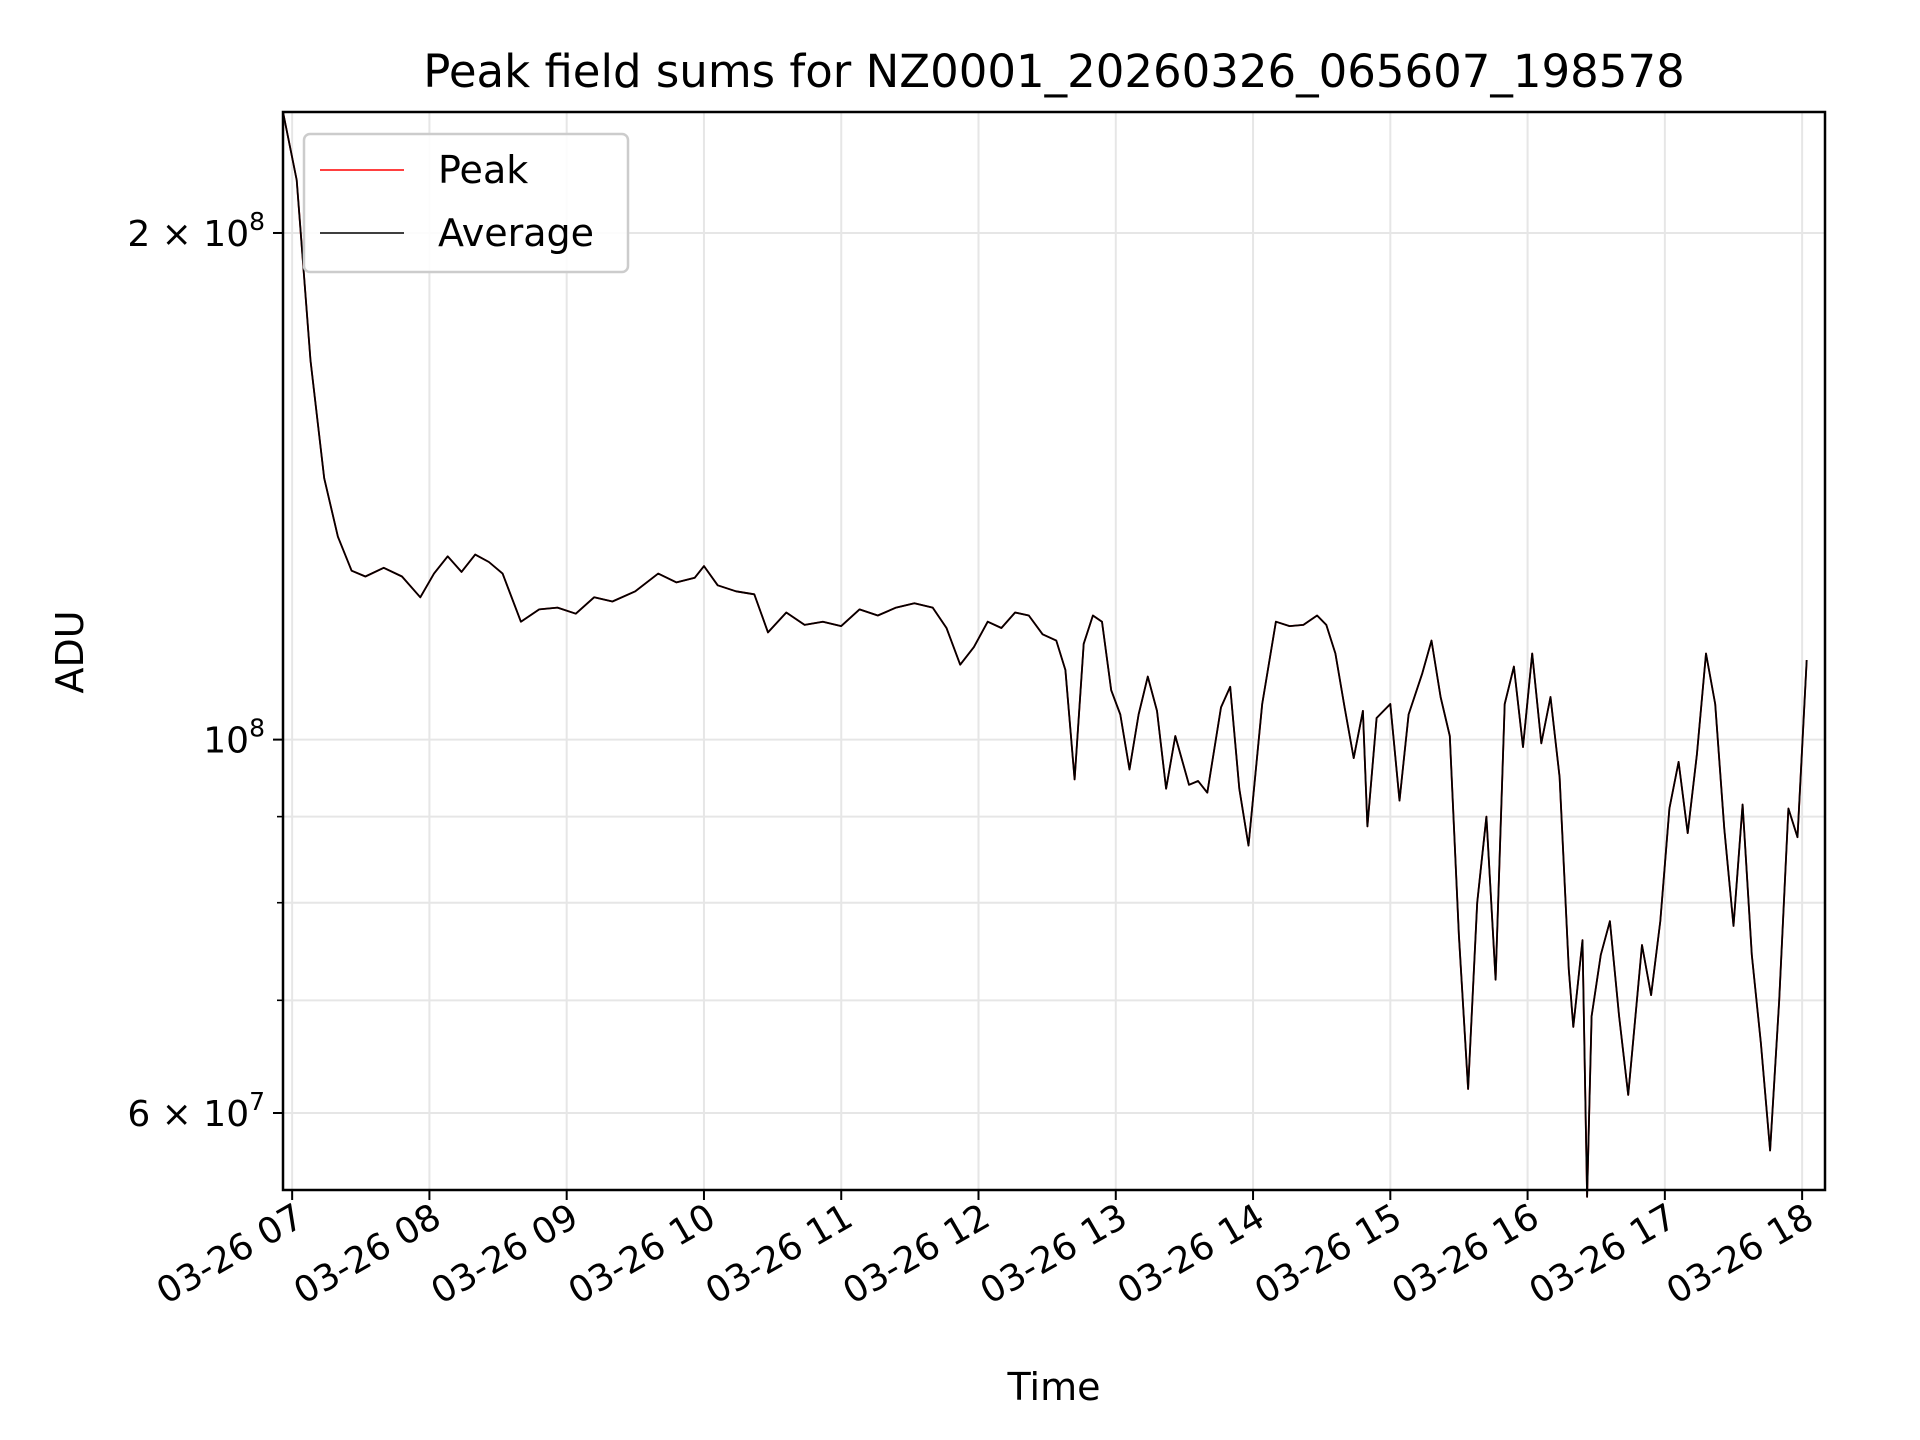  What do you see at coordinates (483, 170) in the screenshot?
I see `legend-label-peak: Peak` at bounding box center [483, 170].